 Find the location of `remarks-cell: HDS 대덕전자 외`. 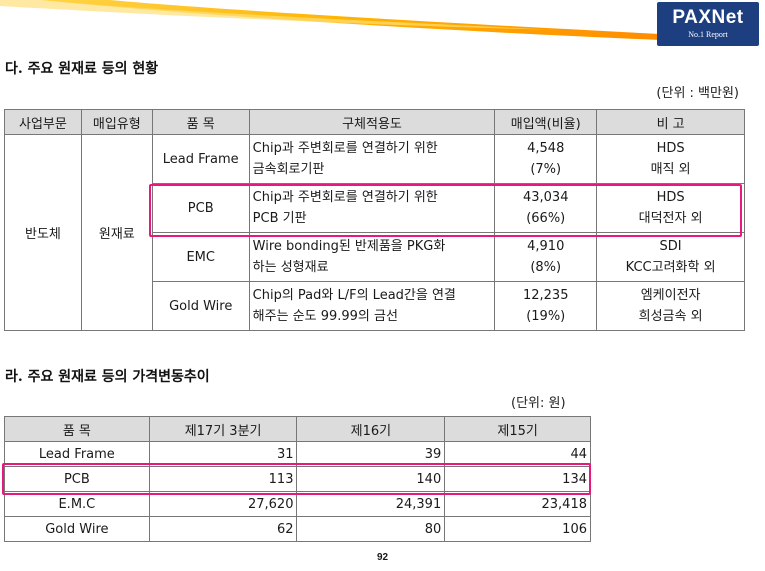

remarks-cell: HDS 대덕전자 외 is located at coordinates (670, 208).